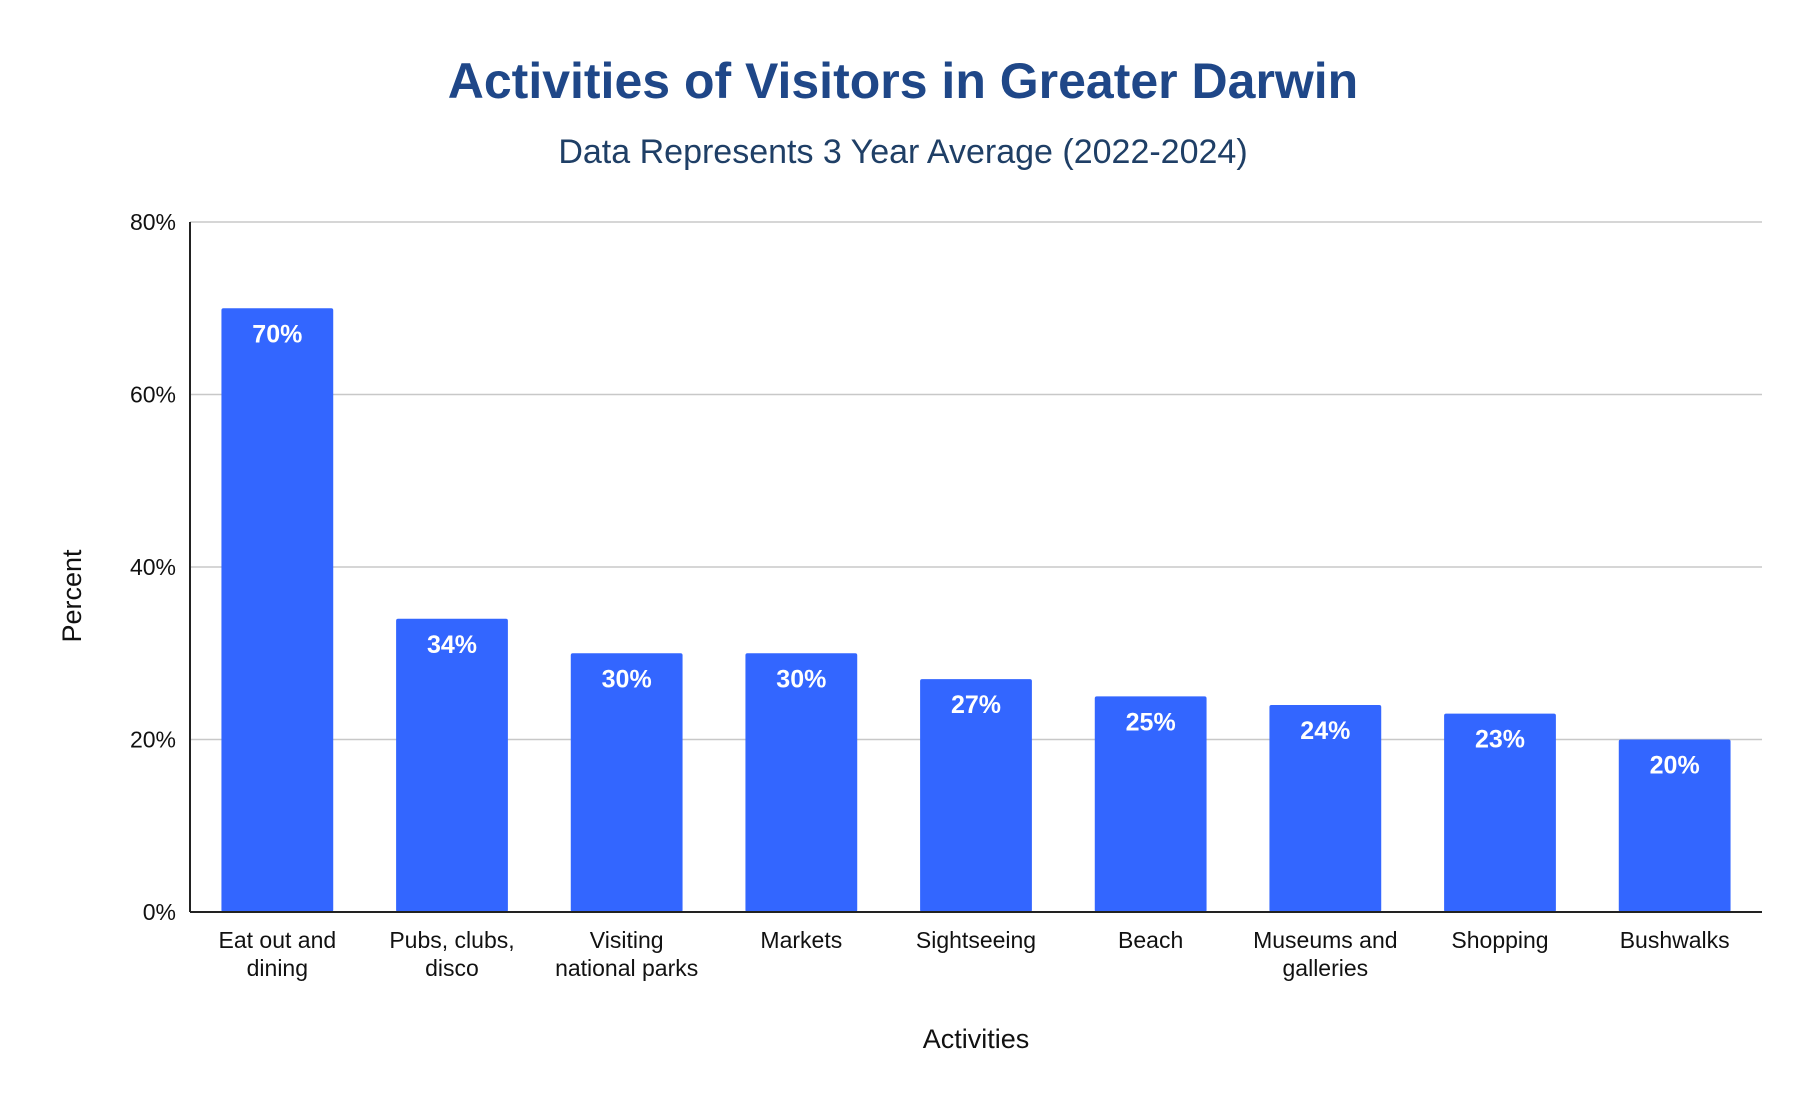  Describe the element at coordinates (1151, 722) in the screenshot. I see `data-label: 25%` at that location.